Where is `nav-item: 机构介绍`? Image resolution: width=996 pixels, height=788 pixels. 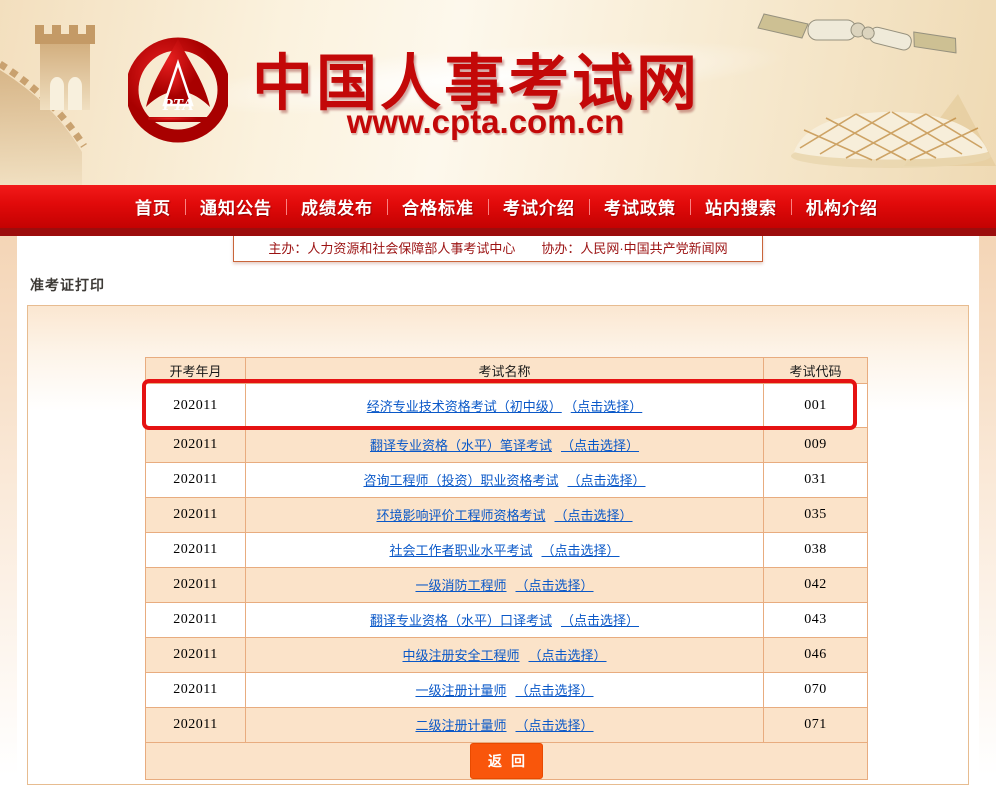 nav-item: 机构介绍 is located at coordinates (842, 208).